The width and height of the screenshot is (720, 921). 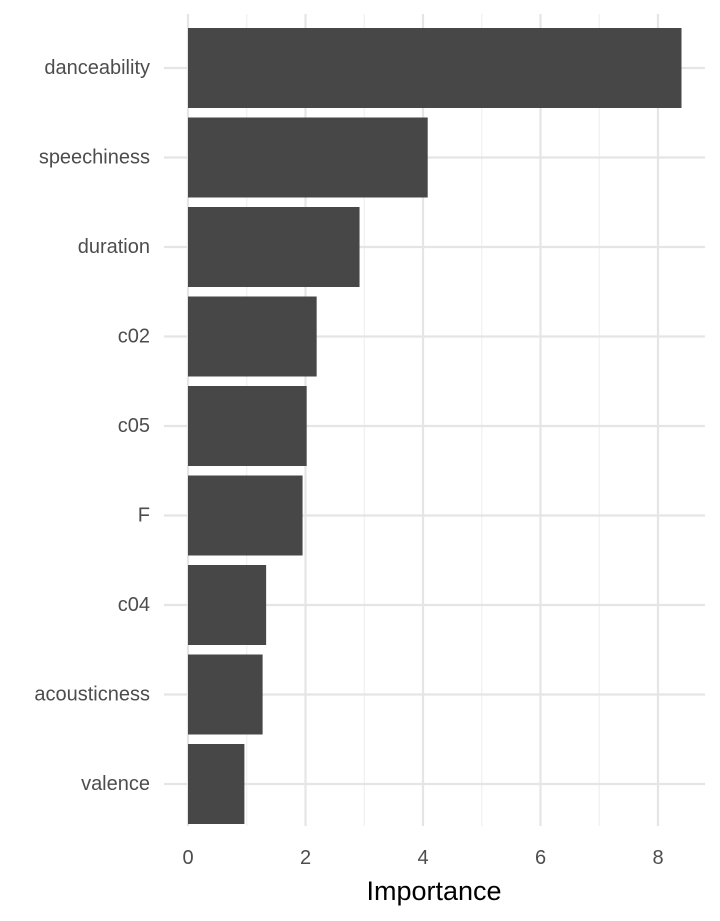 What do you see at coordinates (134, 605) in the screenshot?
I see `y-tick-label: c04` at bounding box center [134, 605].